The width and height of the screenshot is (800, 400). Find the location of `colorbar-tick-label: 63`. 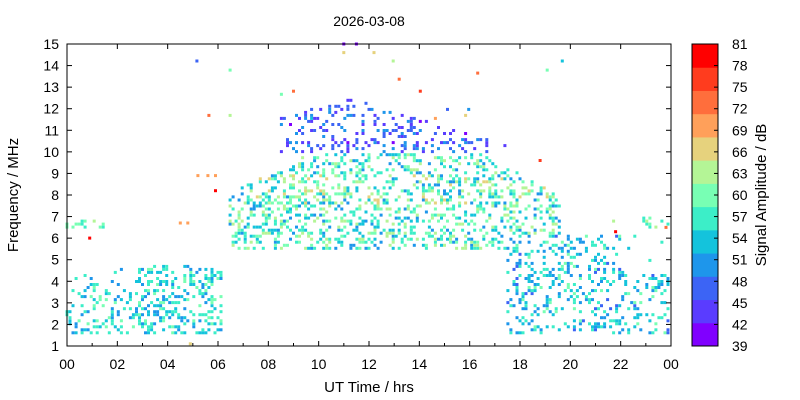

colorbar-tick-label: 63 is located at coordinates (740, 173).